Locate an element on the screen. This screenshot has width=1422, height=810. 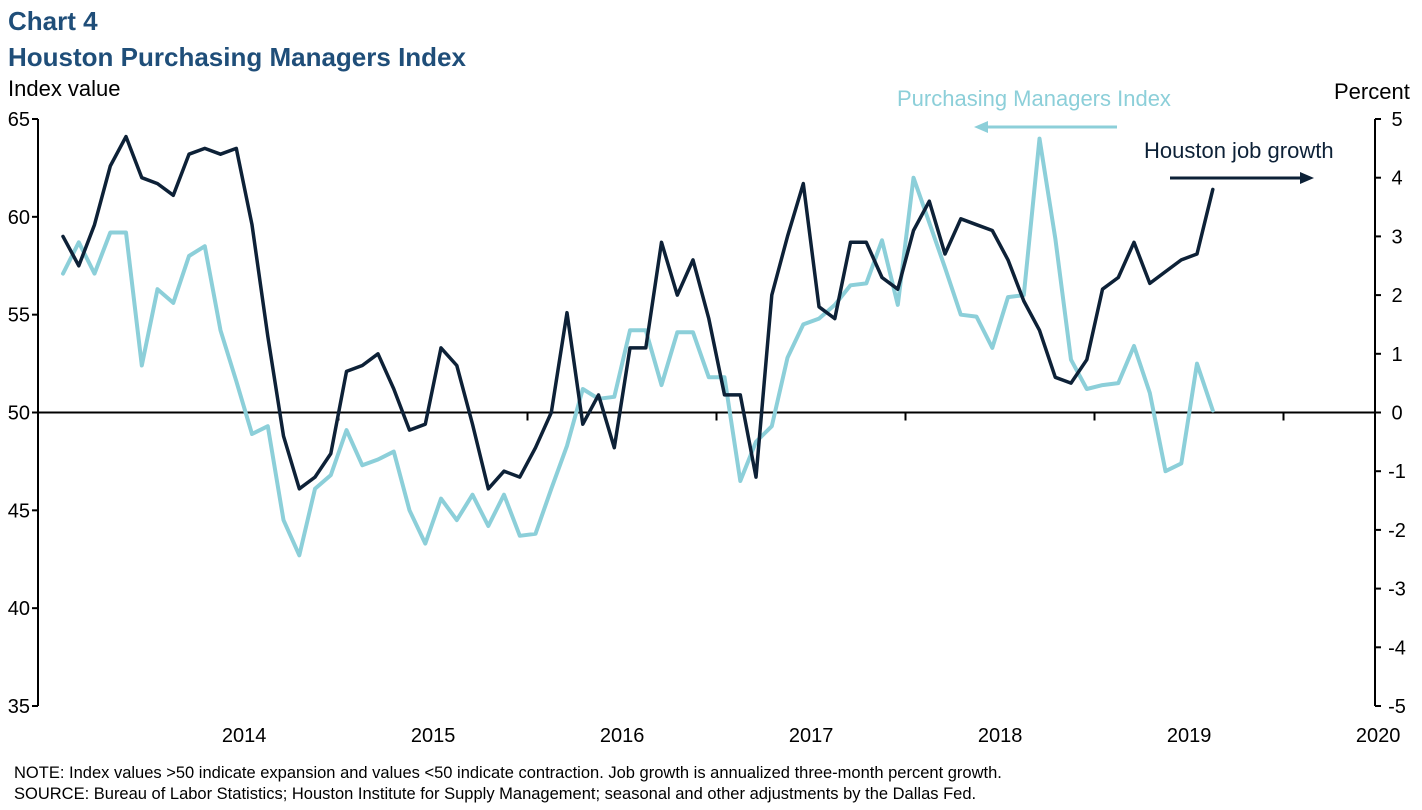
right-tick-label: 3 is located at coordinates (1396, 237).